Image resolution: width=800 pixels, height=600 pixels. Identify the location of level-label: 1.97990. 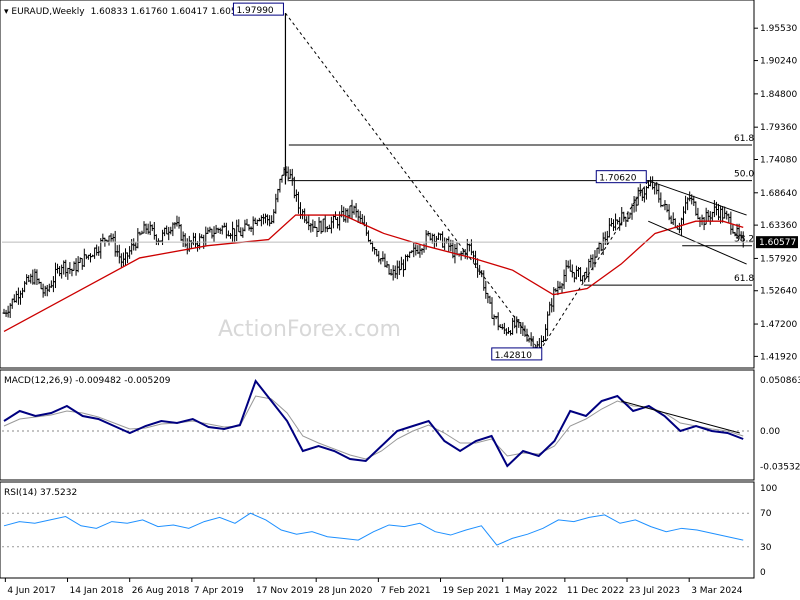
(254, 11).